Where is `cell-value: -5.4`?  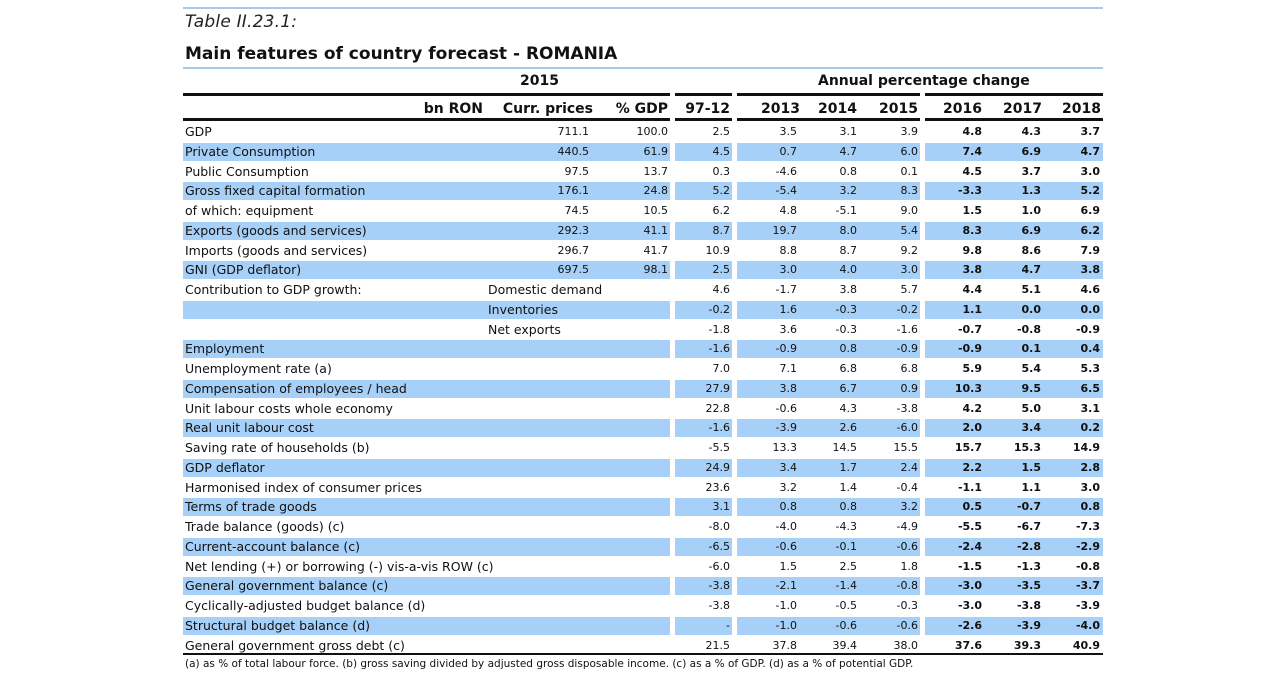 cell-value: -5.4 is located at coordinates (786, 191).